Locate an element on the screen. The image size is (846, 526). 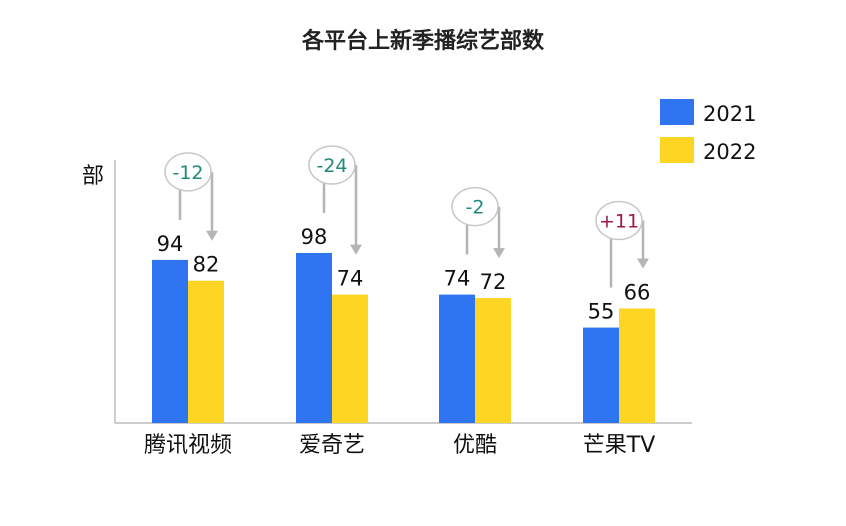
legend-label-2021: 2021 is located at coordinates (729, 114).